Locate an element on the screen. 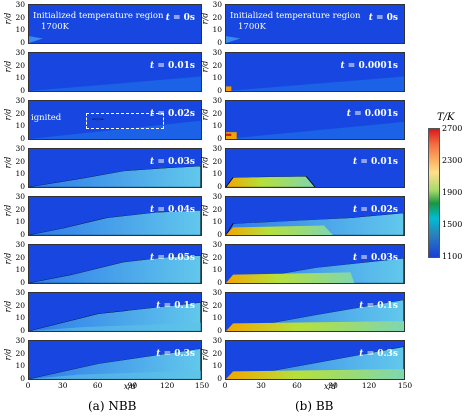 The width and height of the screenshot is (474, 417). y-tick-right-0-0: 30 is located at coordinates (217, 4).